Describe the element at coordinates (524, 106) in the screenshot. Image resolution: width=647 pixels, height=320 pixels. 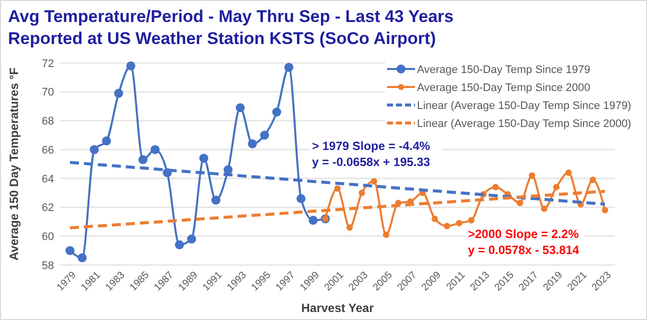
I see `legend-label: Linear (Average 150-Day Temp Since 1979)` at that location.